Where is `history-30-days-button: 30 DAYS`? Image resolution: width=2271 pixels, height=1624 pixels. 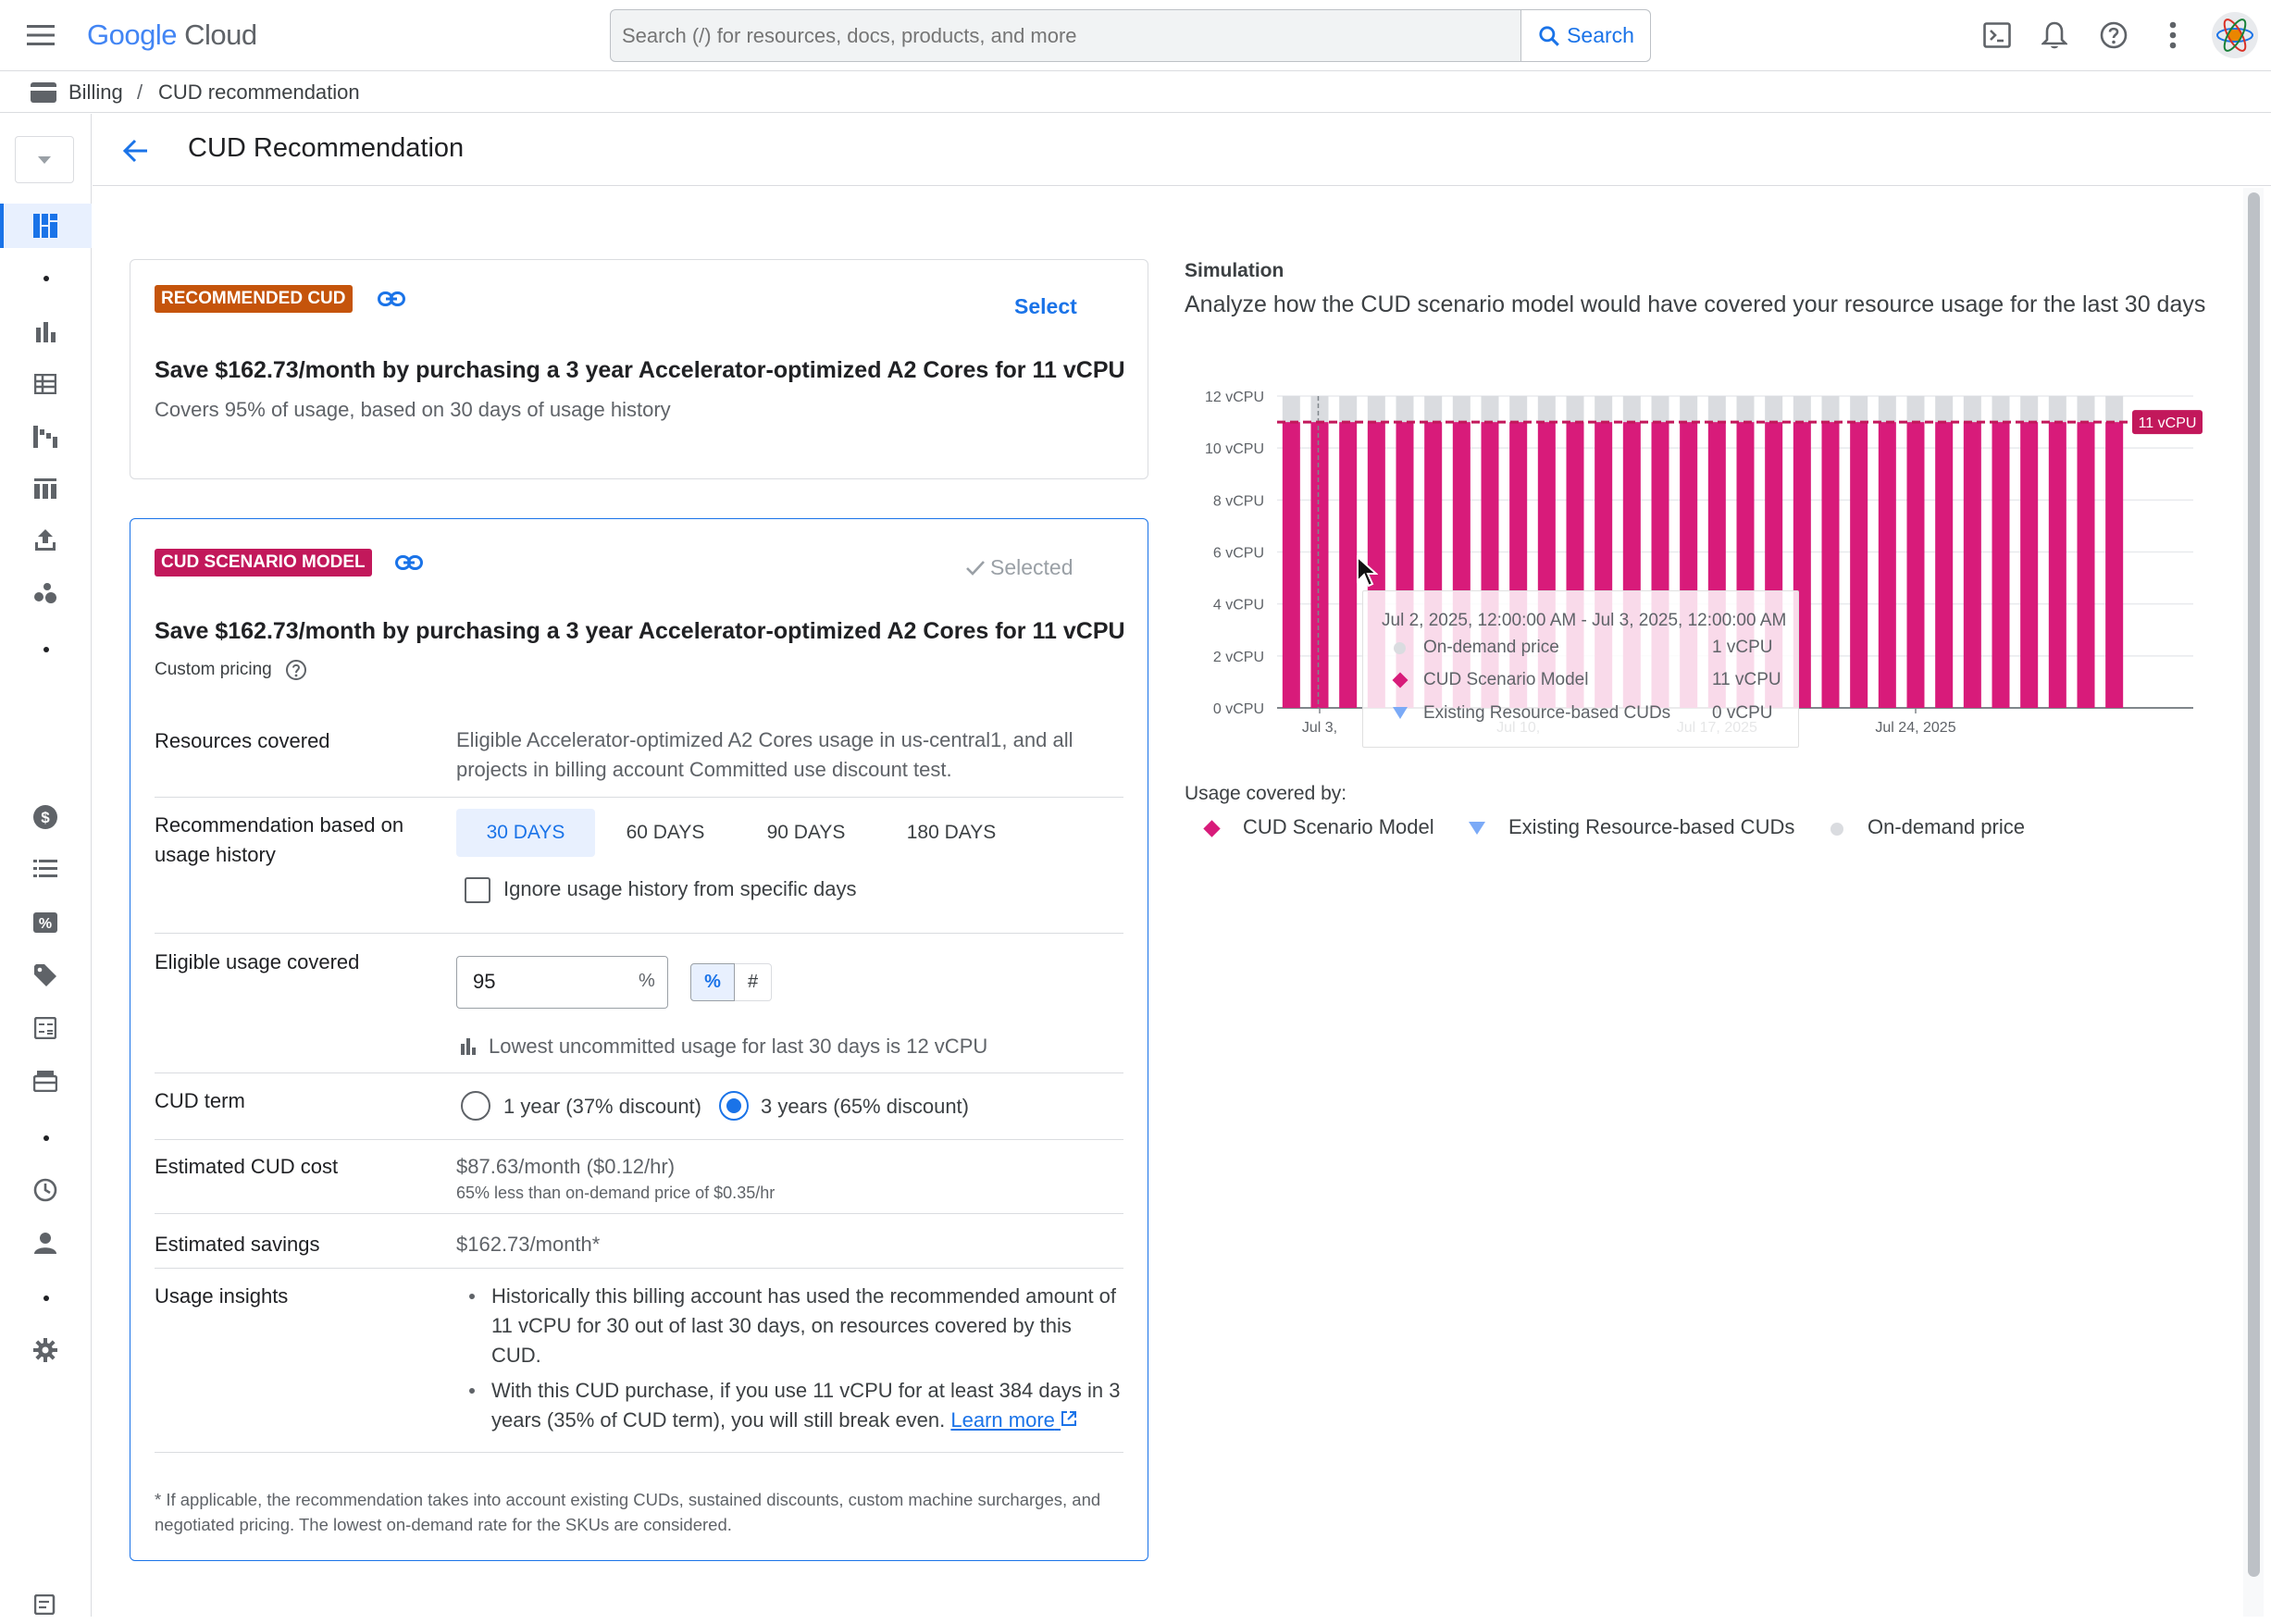
history-30-days-button: 30 DAYS is located at coordinates (525, 833).